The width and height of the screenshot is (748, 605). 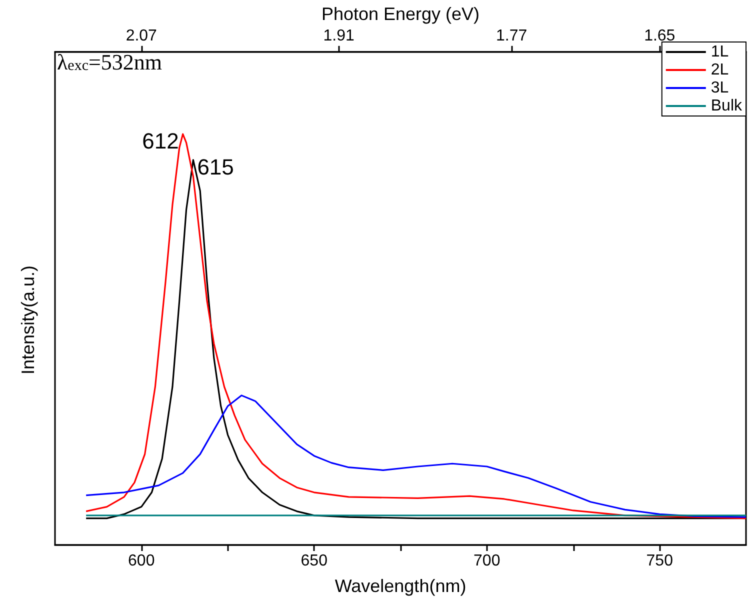 What do you see at coordinates (660, 35) in the screenshot?
I see `x2-tick-label: 1.65` at bounding box center [660, 35].